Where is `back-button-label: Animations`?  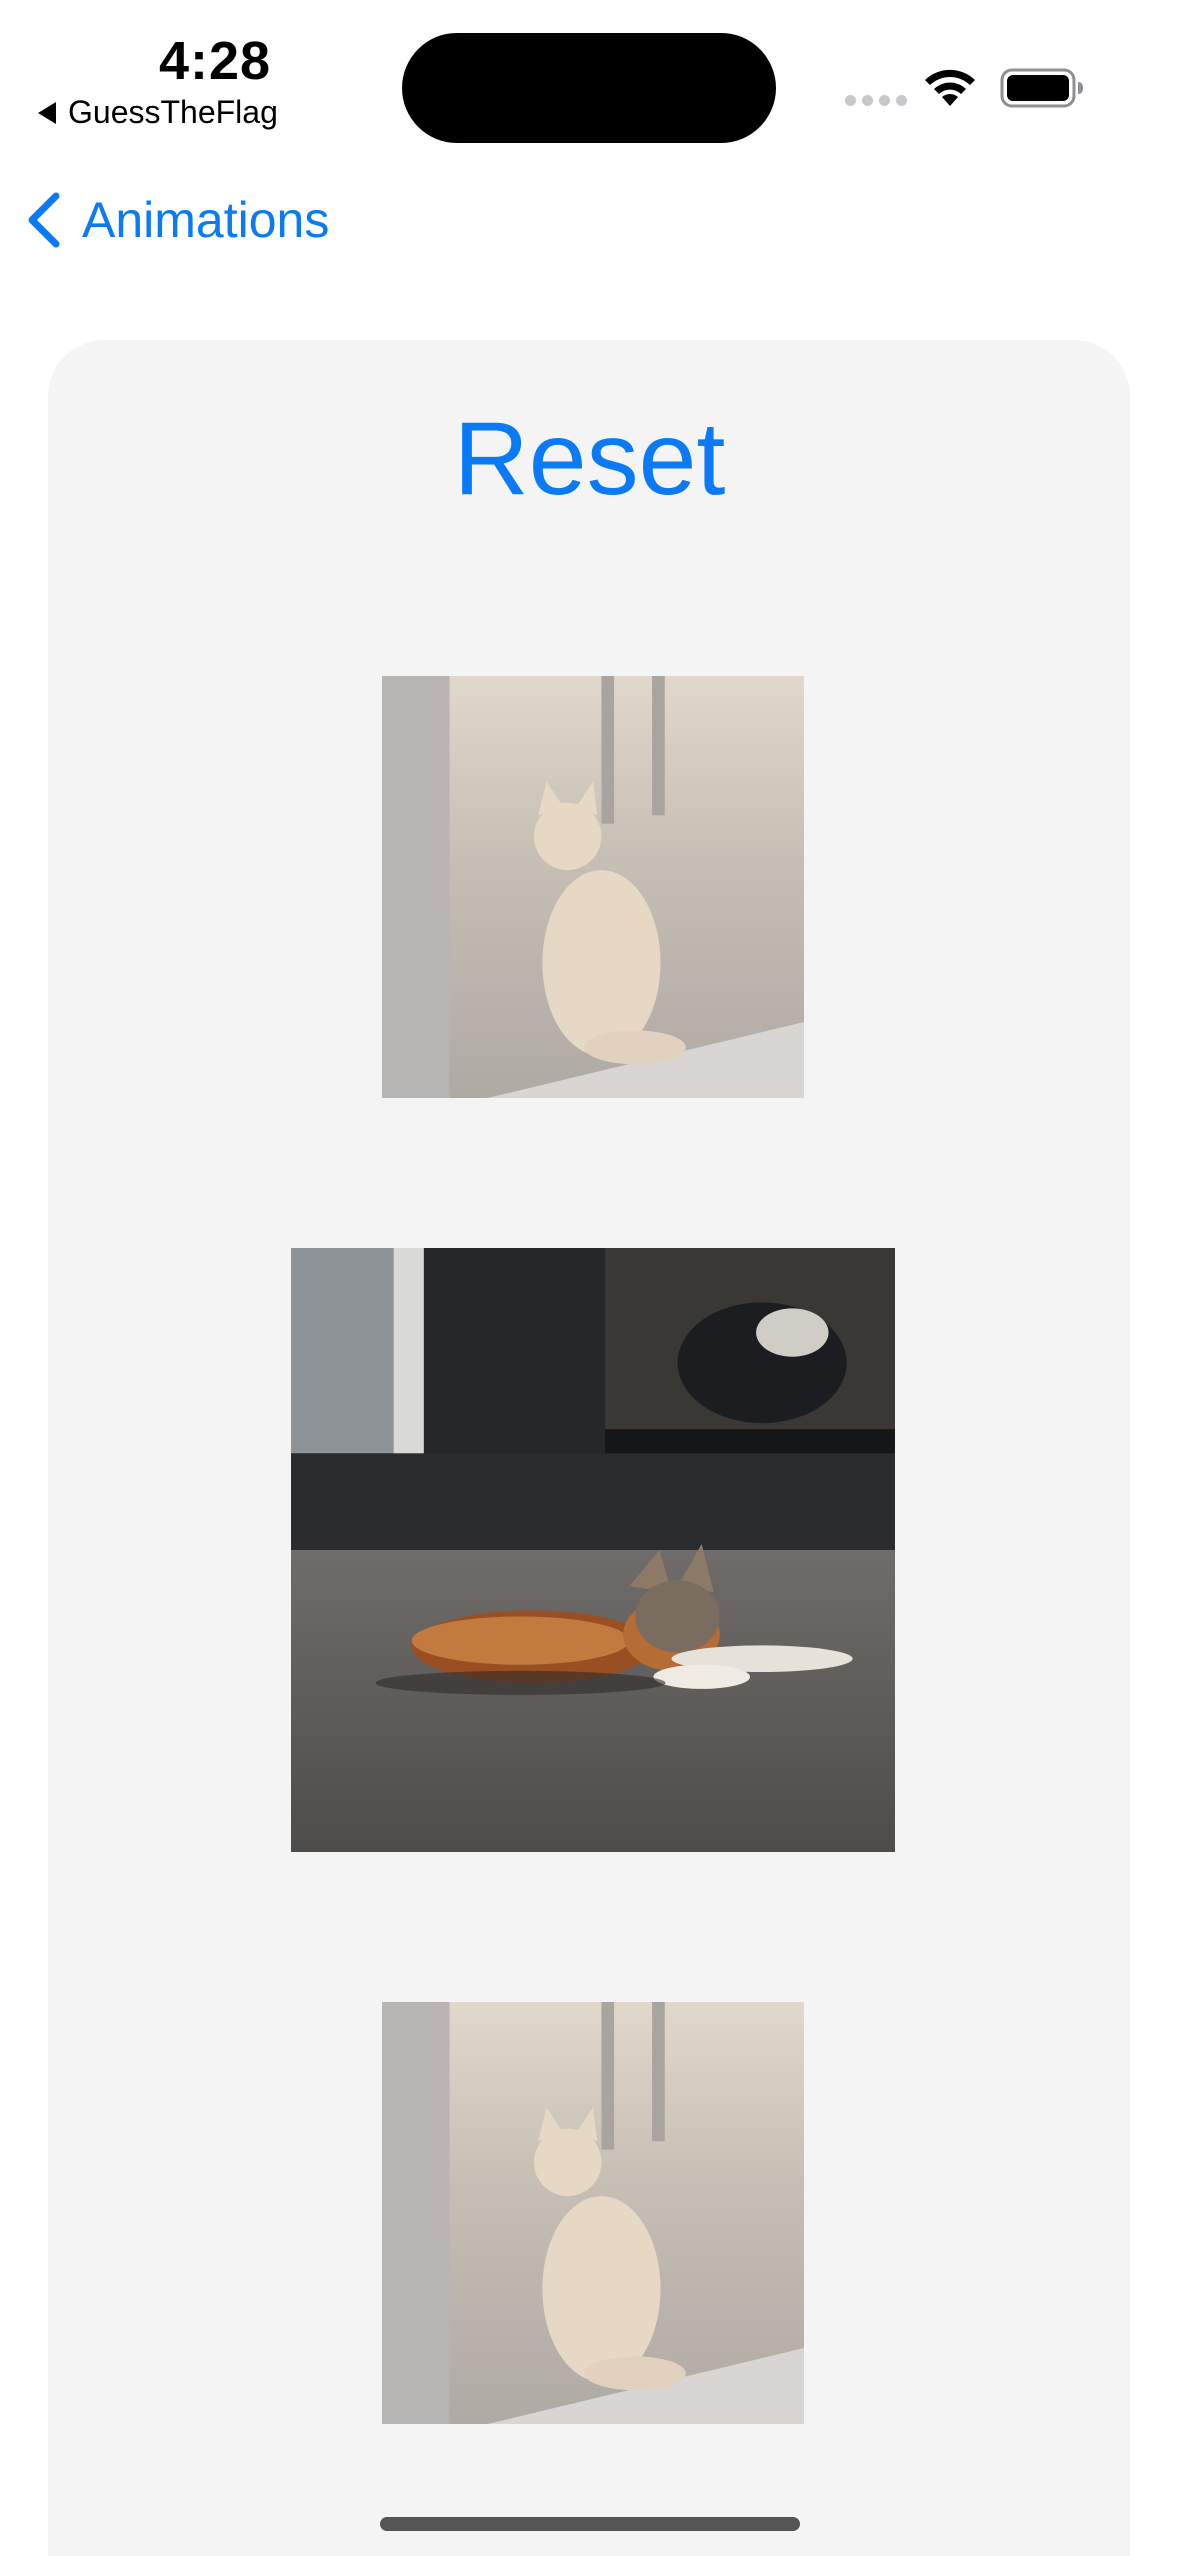 back-button-label: Animations is located at coordinates (206, 220).